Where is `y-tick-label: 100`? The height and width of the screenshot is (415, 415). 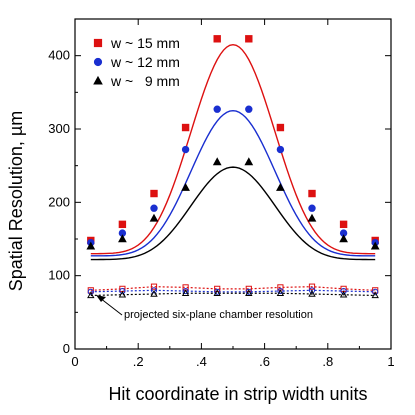
y-tick-label: 100 is located at coordinates (59, 275).